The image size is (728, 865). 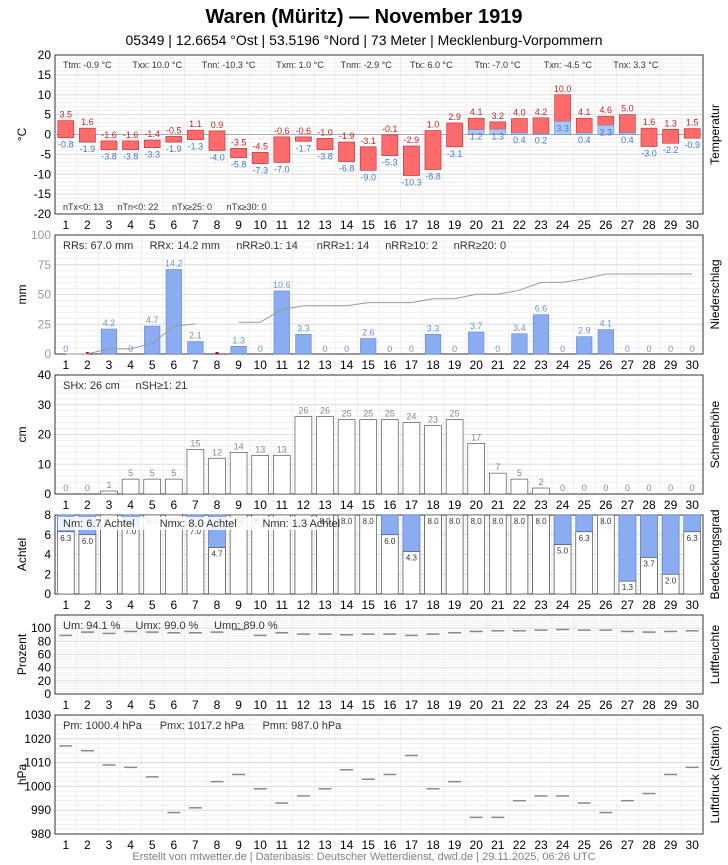 What do you see at coordinates (433, 125) in the screenshot?
I see `tmax-label: 1.0` at bounding box center [433, 125].